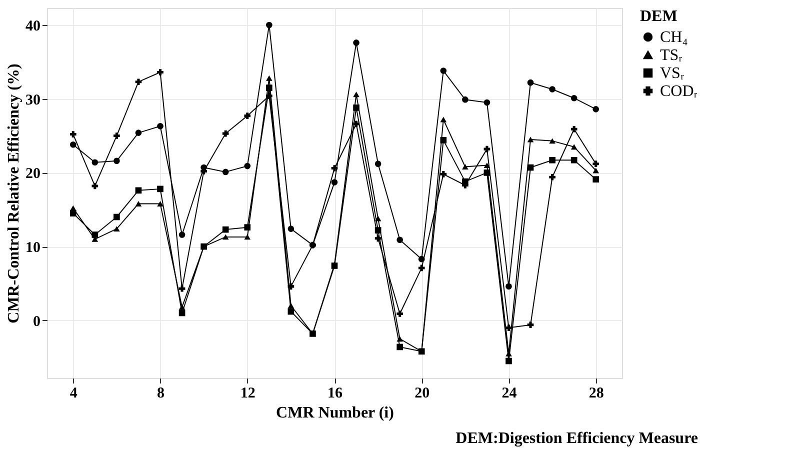 This screenshot has width=804, height=470. Describe the element at coordinates (596, 394) in the screenshot. I see `x-tick-label: 28` at that location.